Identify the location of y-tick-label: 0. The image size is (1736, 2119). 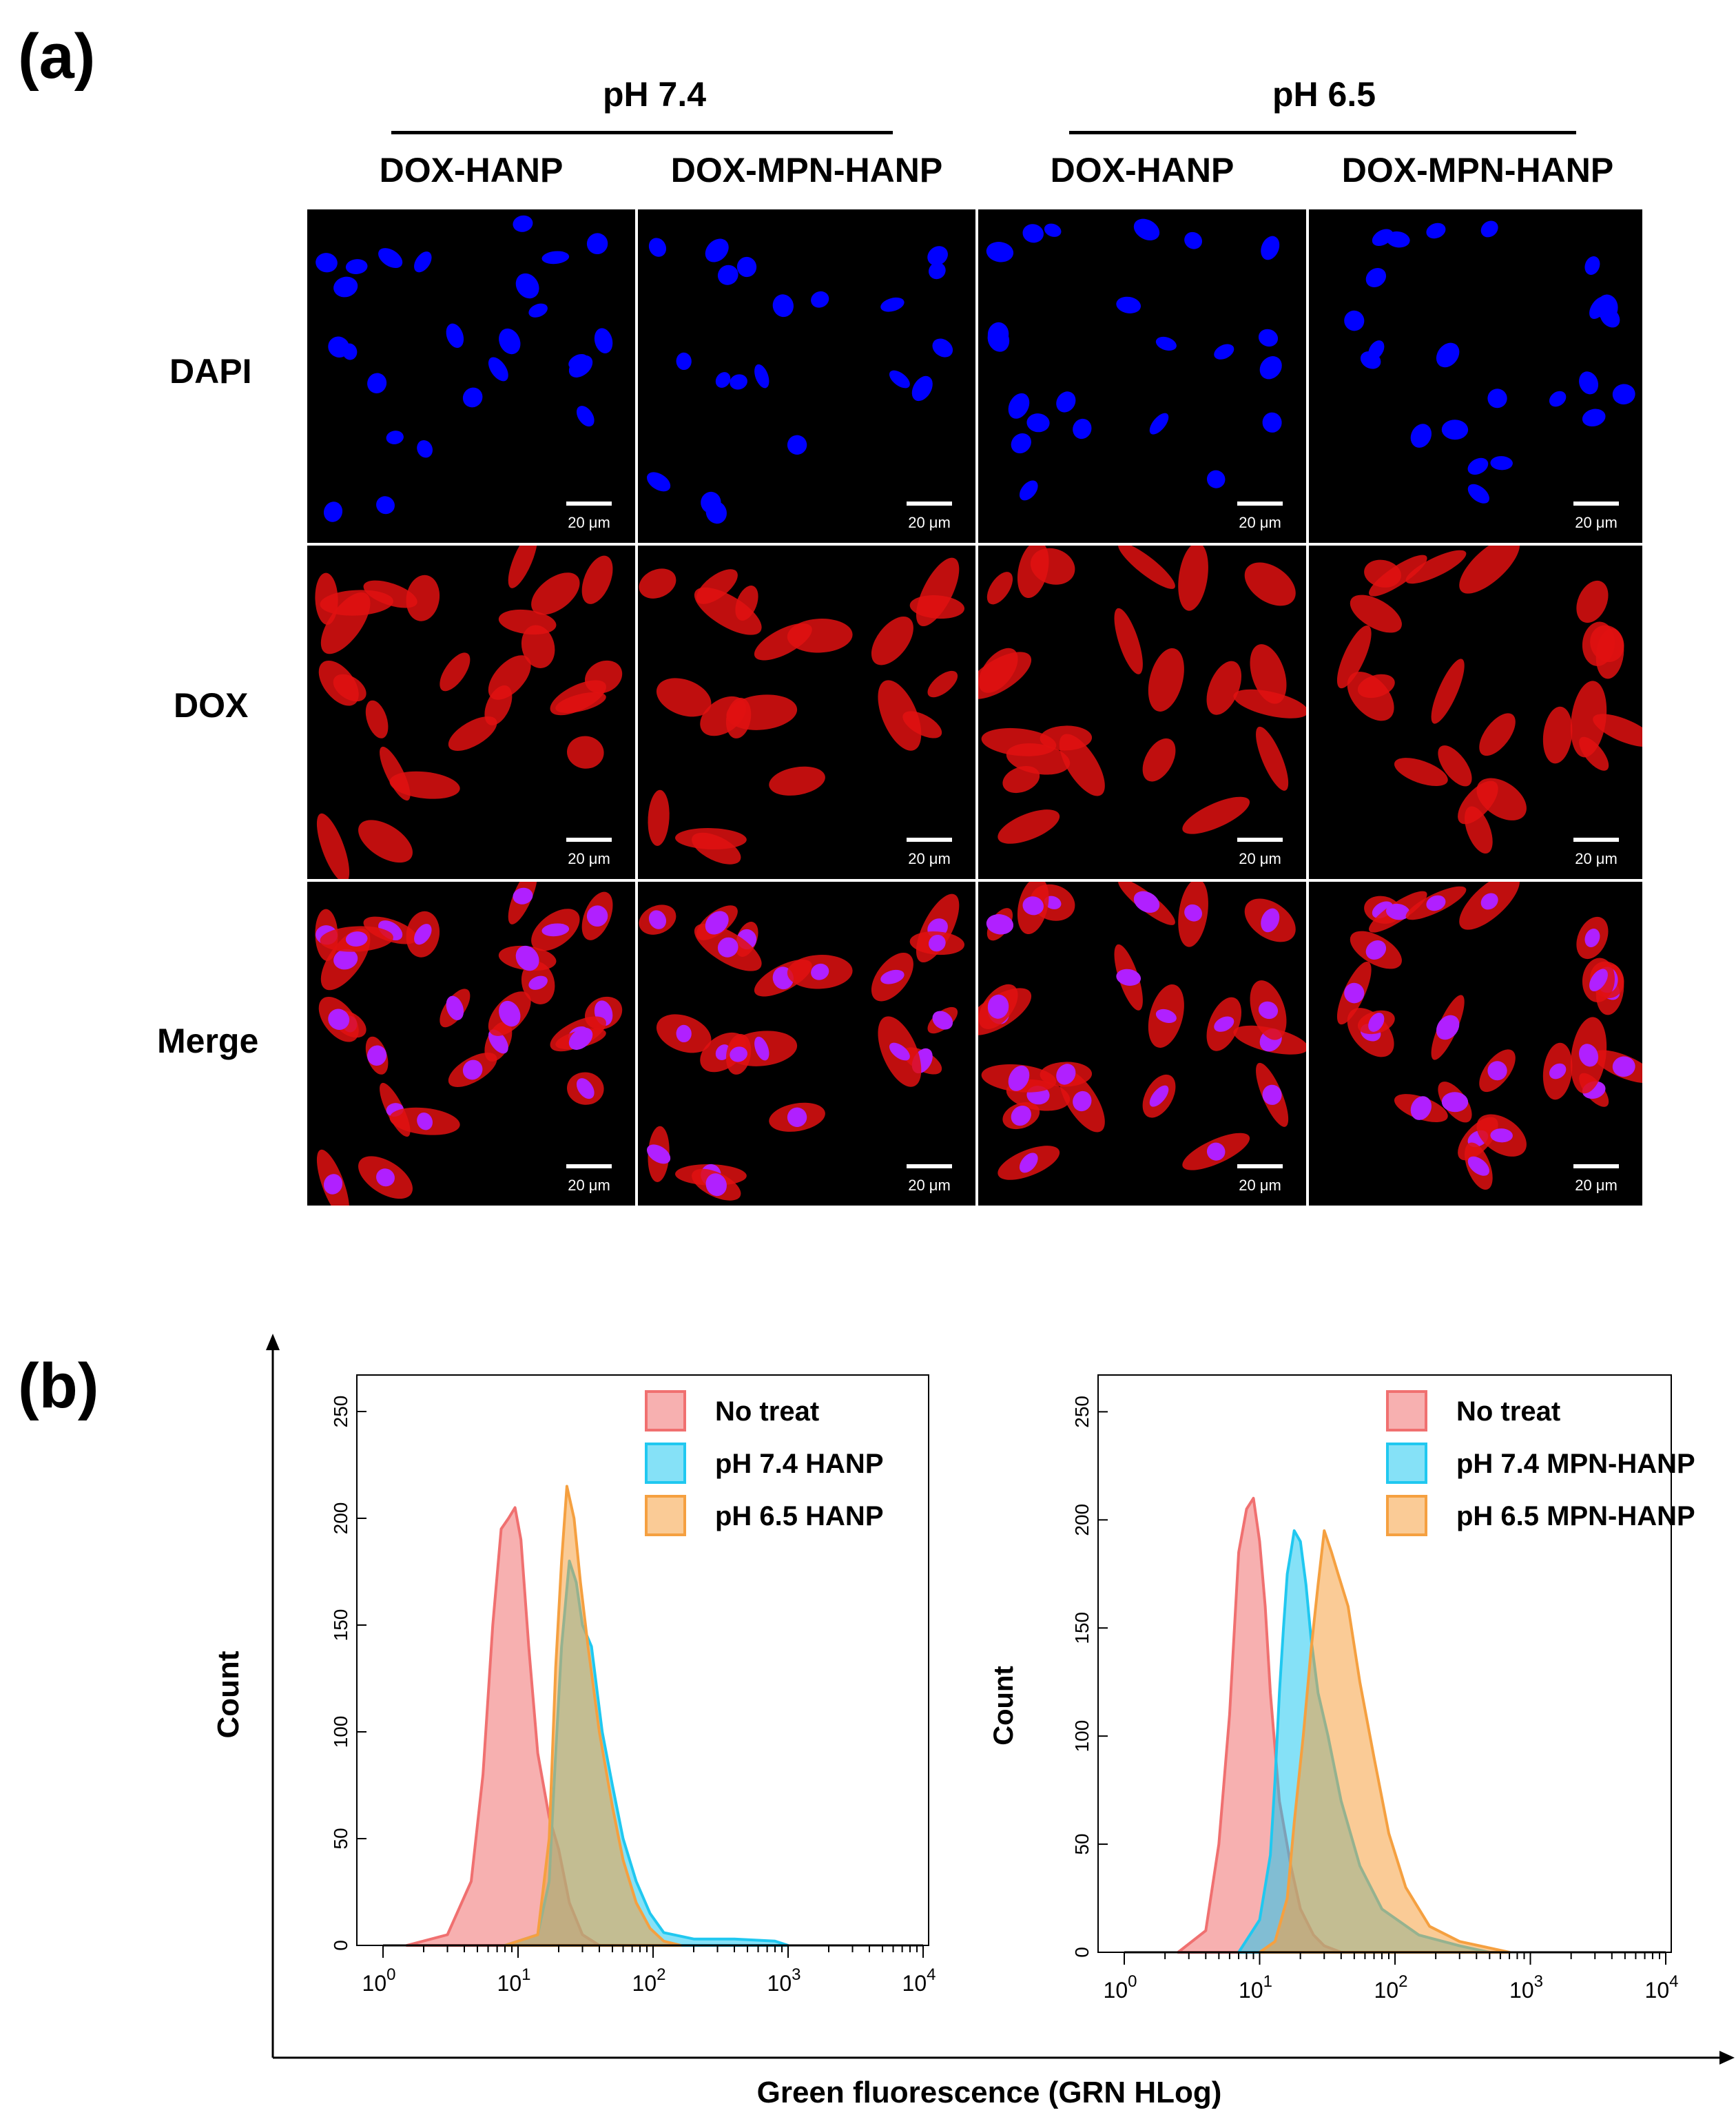
(1082, 1952).